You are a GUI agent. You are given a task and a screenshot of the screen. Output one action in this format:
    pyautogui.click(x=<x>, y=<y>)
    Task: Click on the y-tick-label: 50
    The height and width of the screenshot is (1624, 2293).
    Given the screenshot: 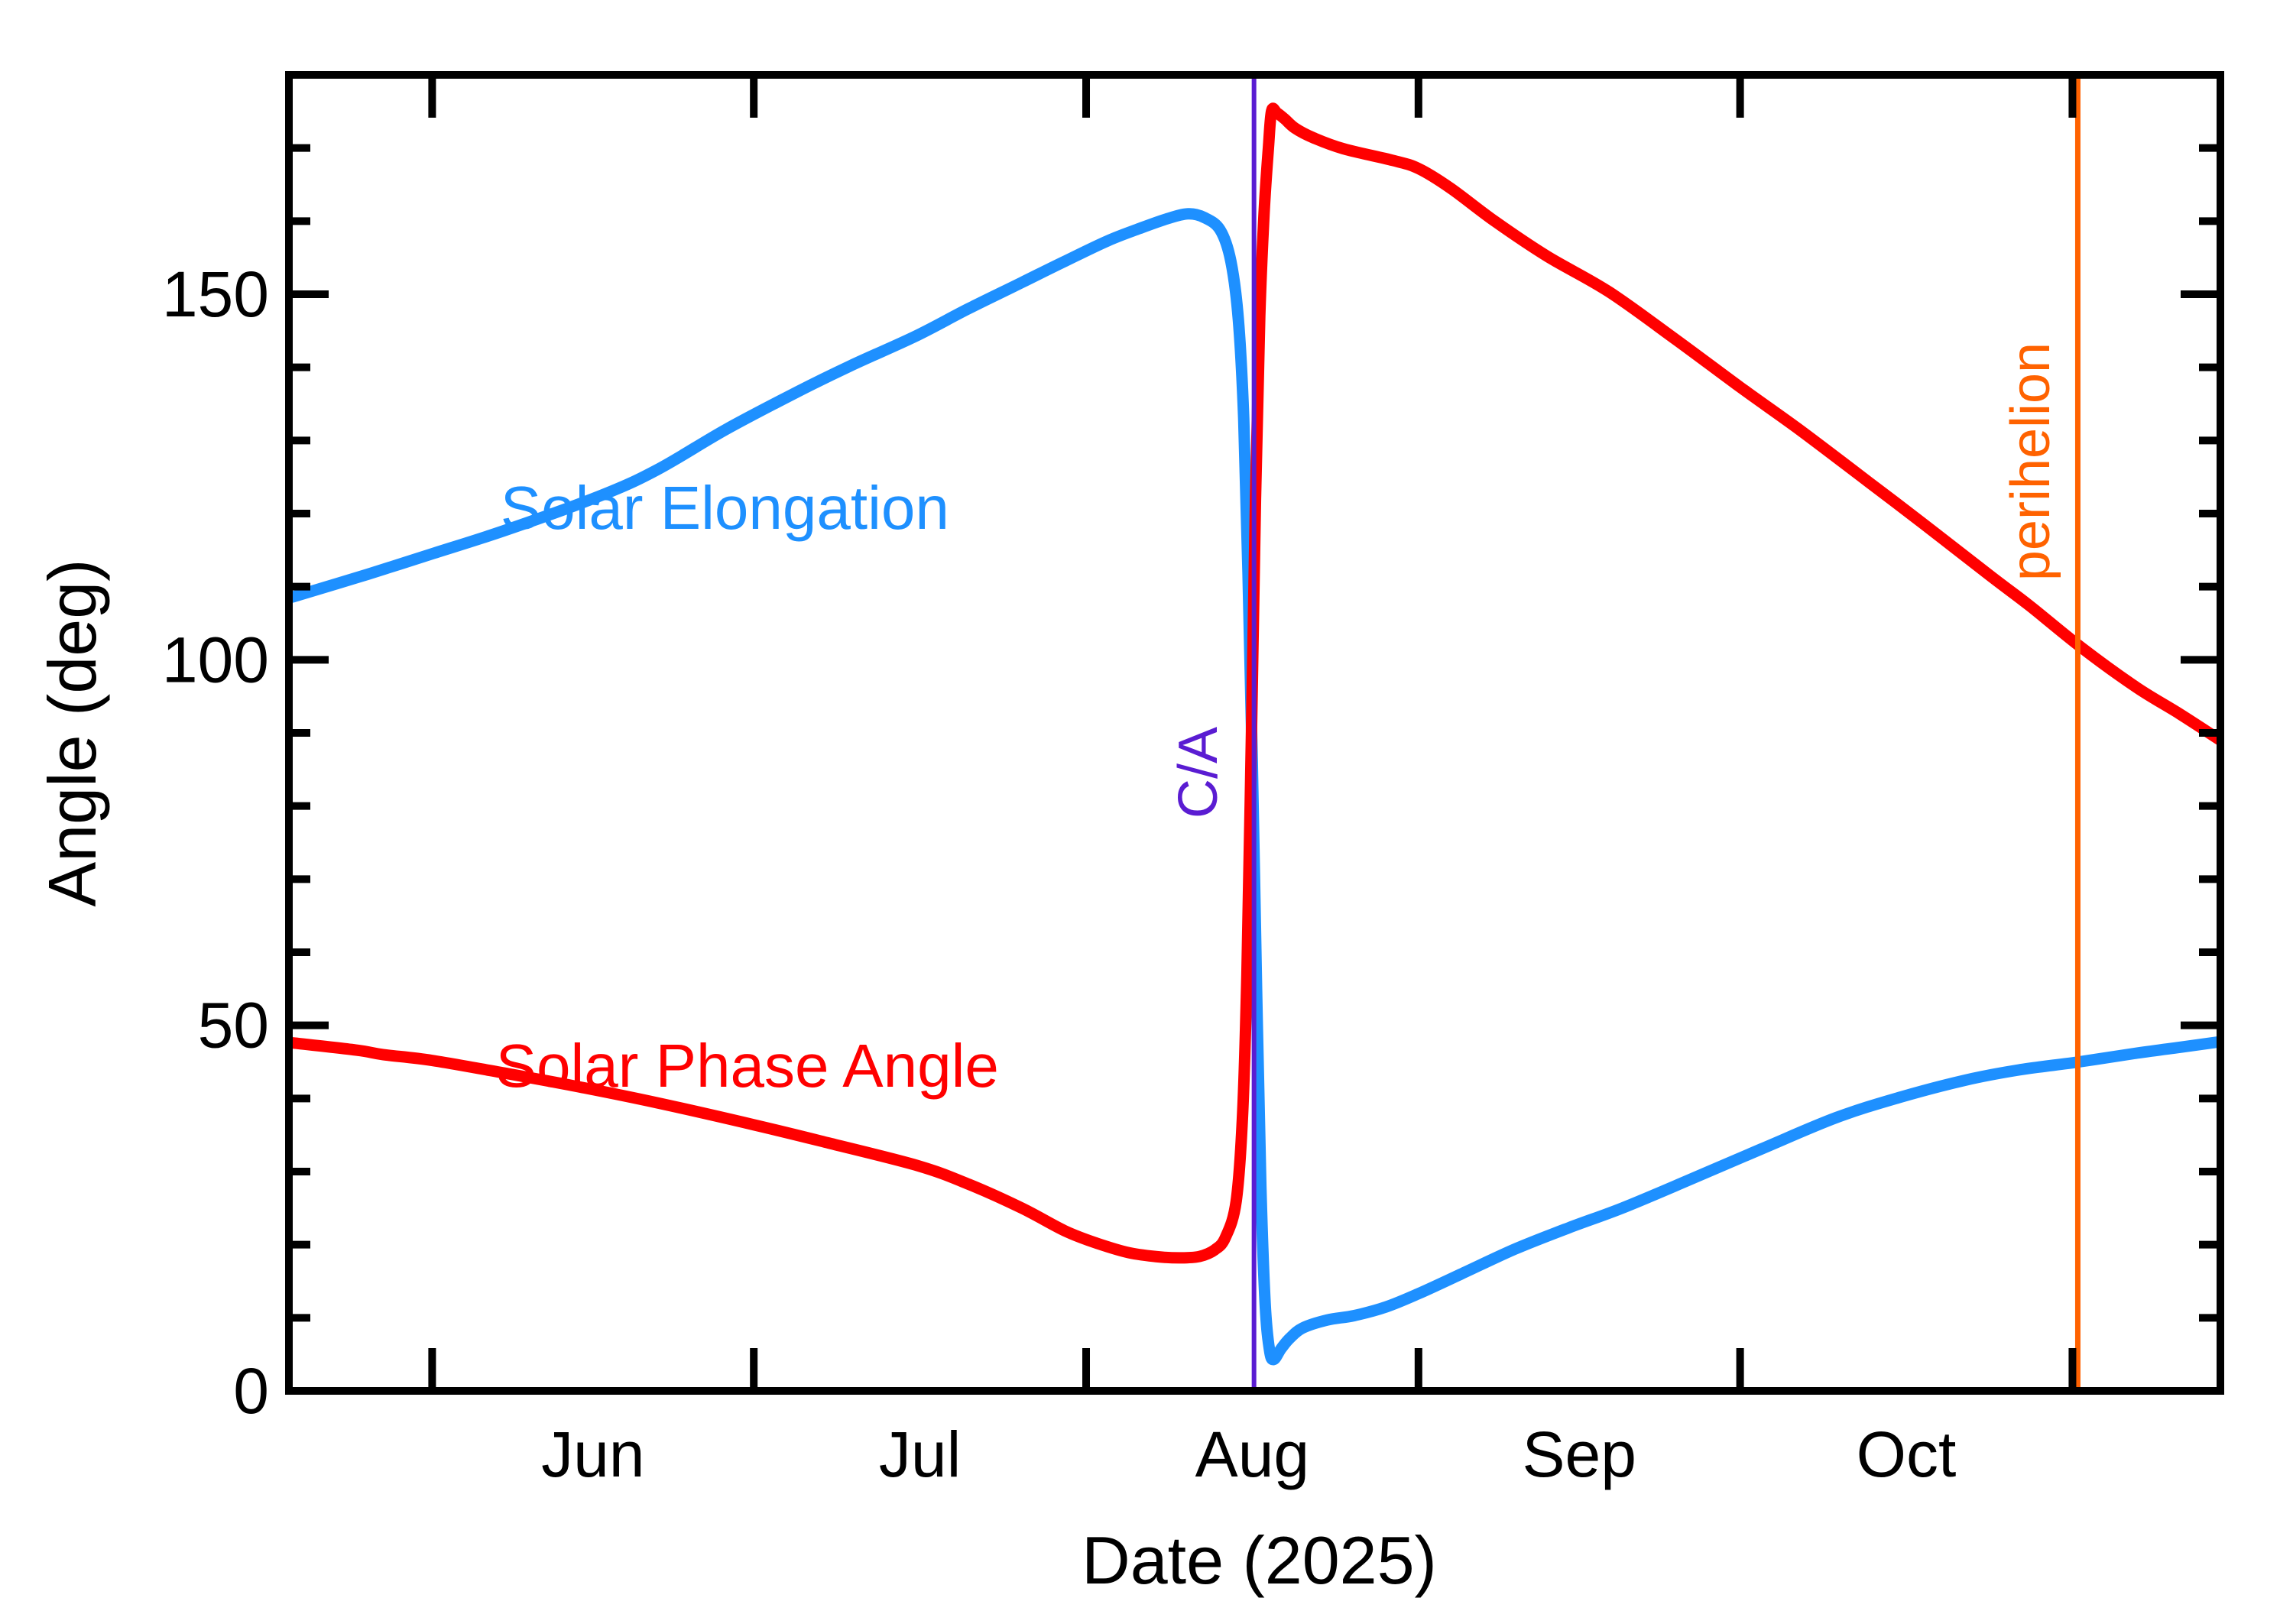 What is the action you would take?
    pyautogui.click(x=233, y=1026)
    